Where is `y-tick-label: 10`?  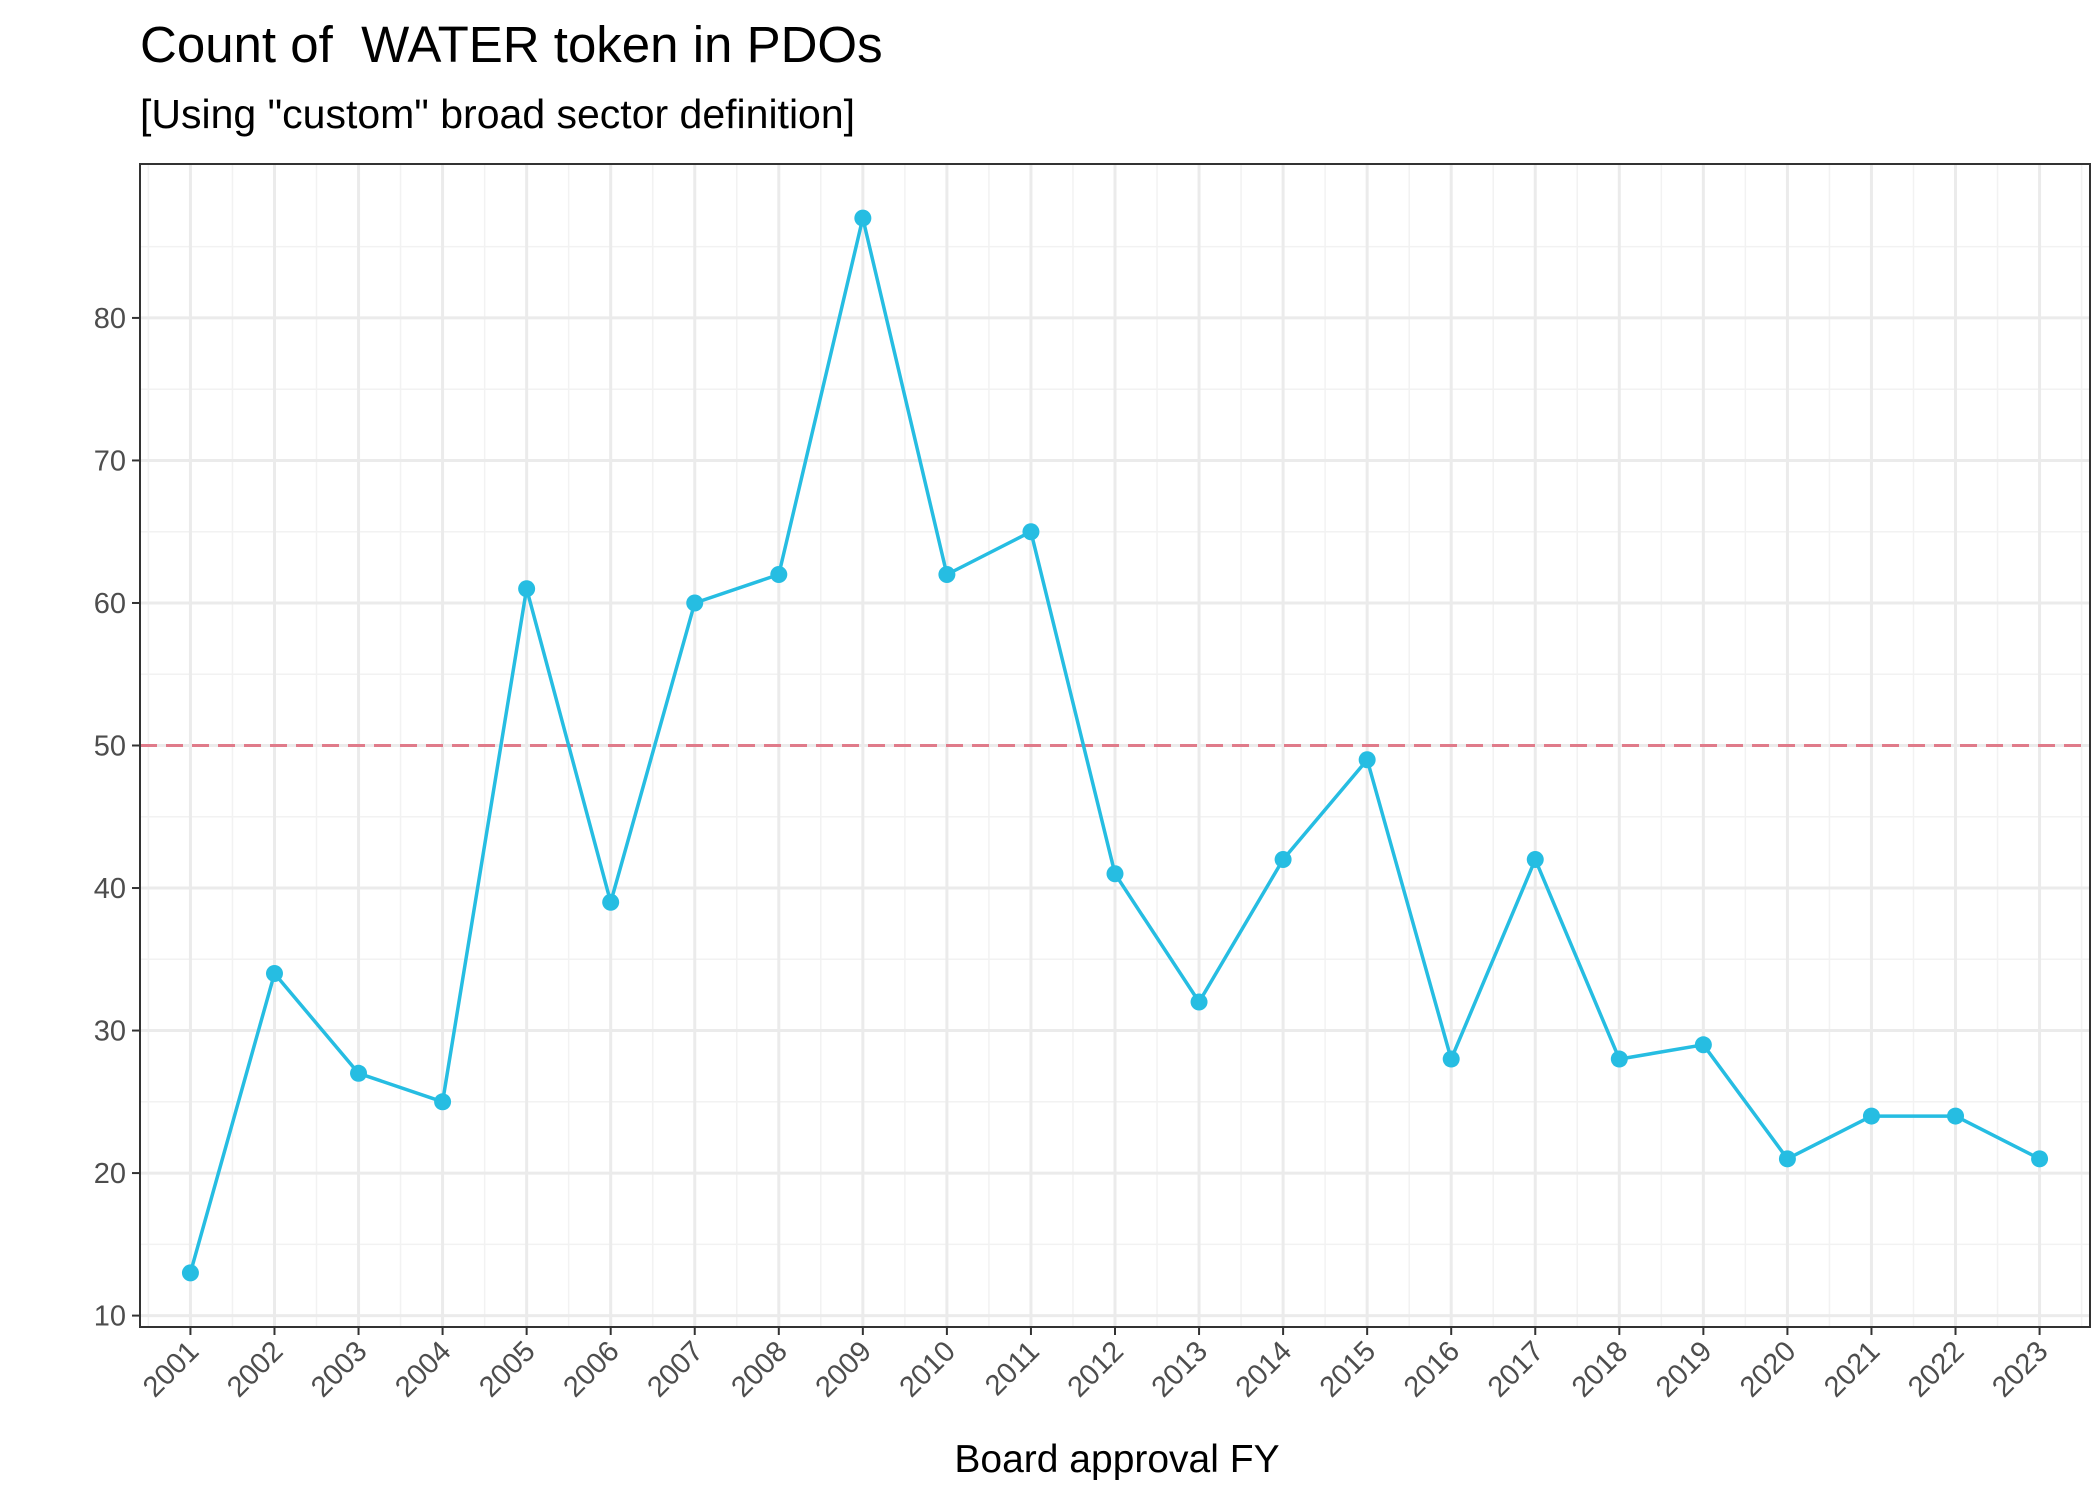
y-tick-label: 10 is located at coordinates (110, 1317).